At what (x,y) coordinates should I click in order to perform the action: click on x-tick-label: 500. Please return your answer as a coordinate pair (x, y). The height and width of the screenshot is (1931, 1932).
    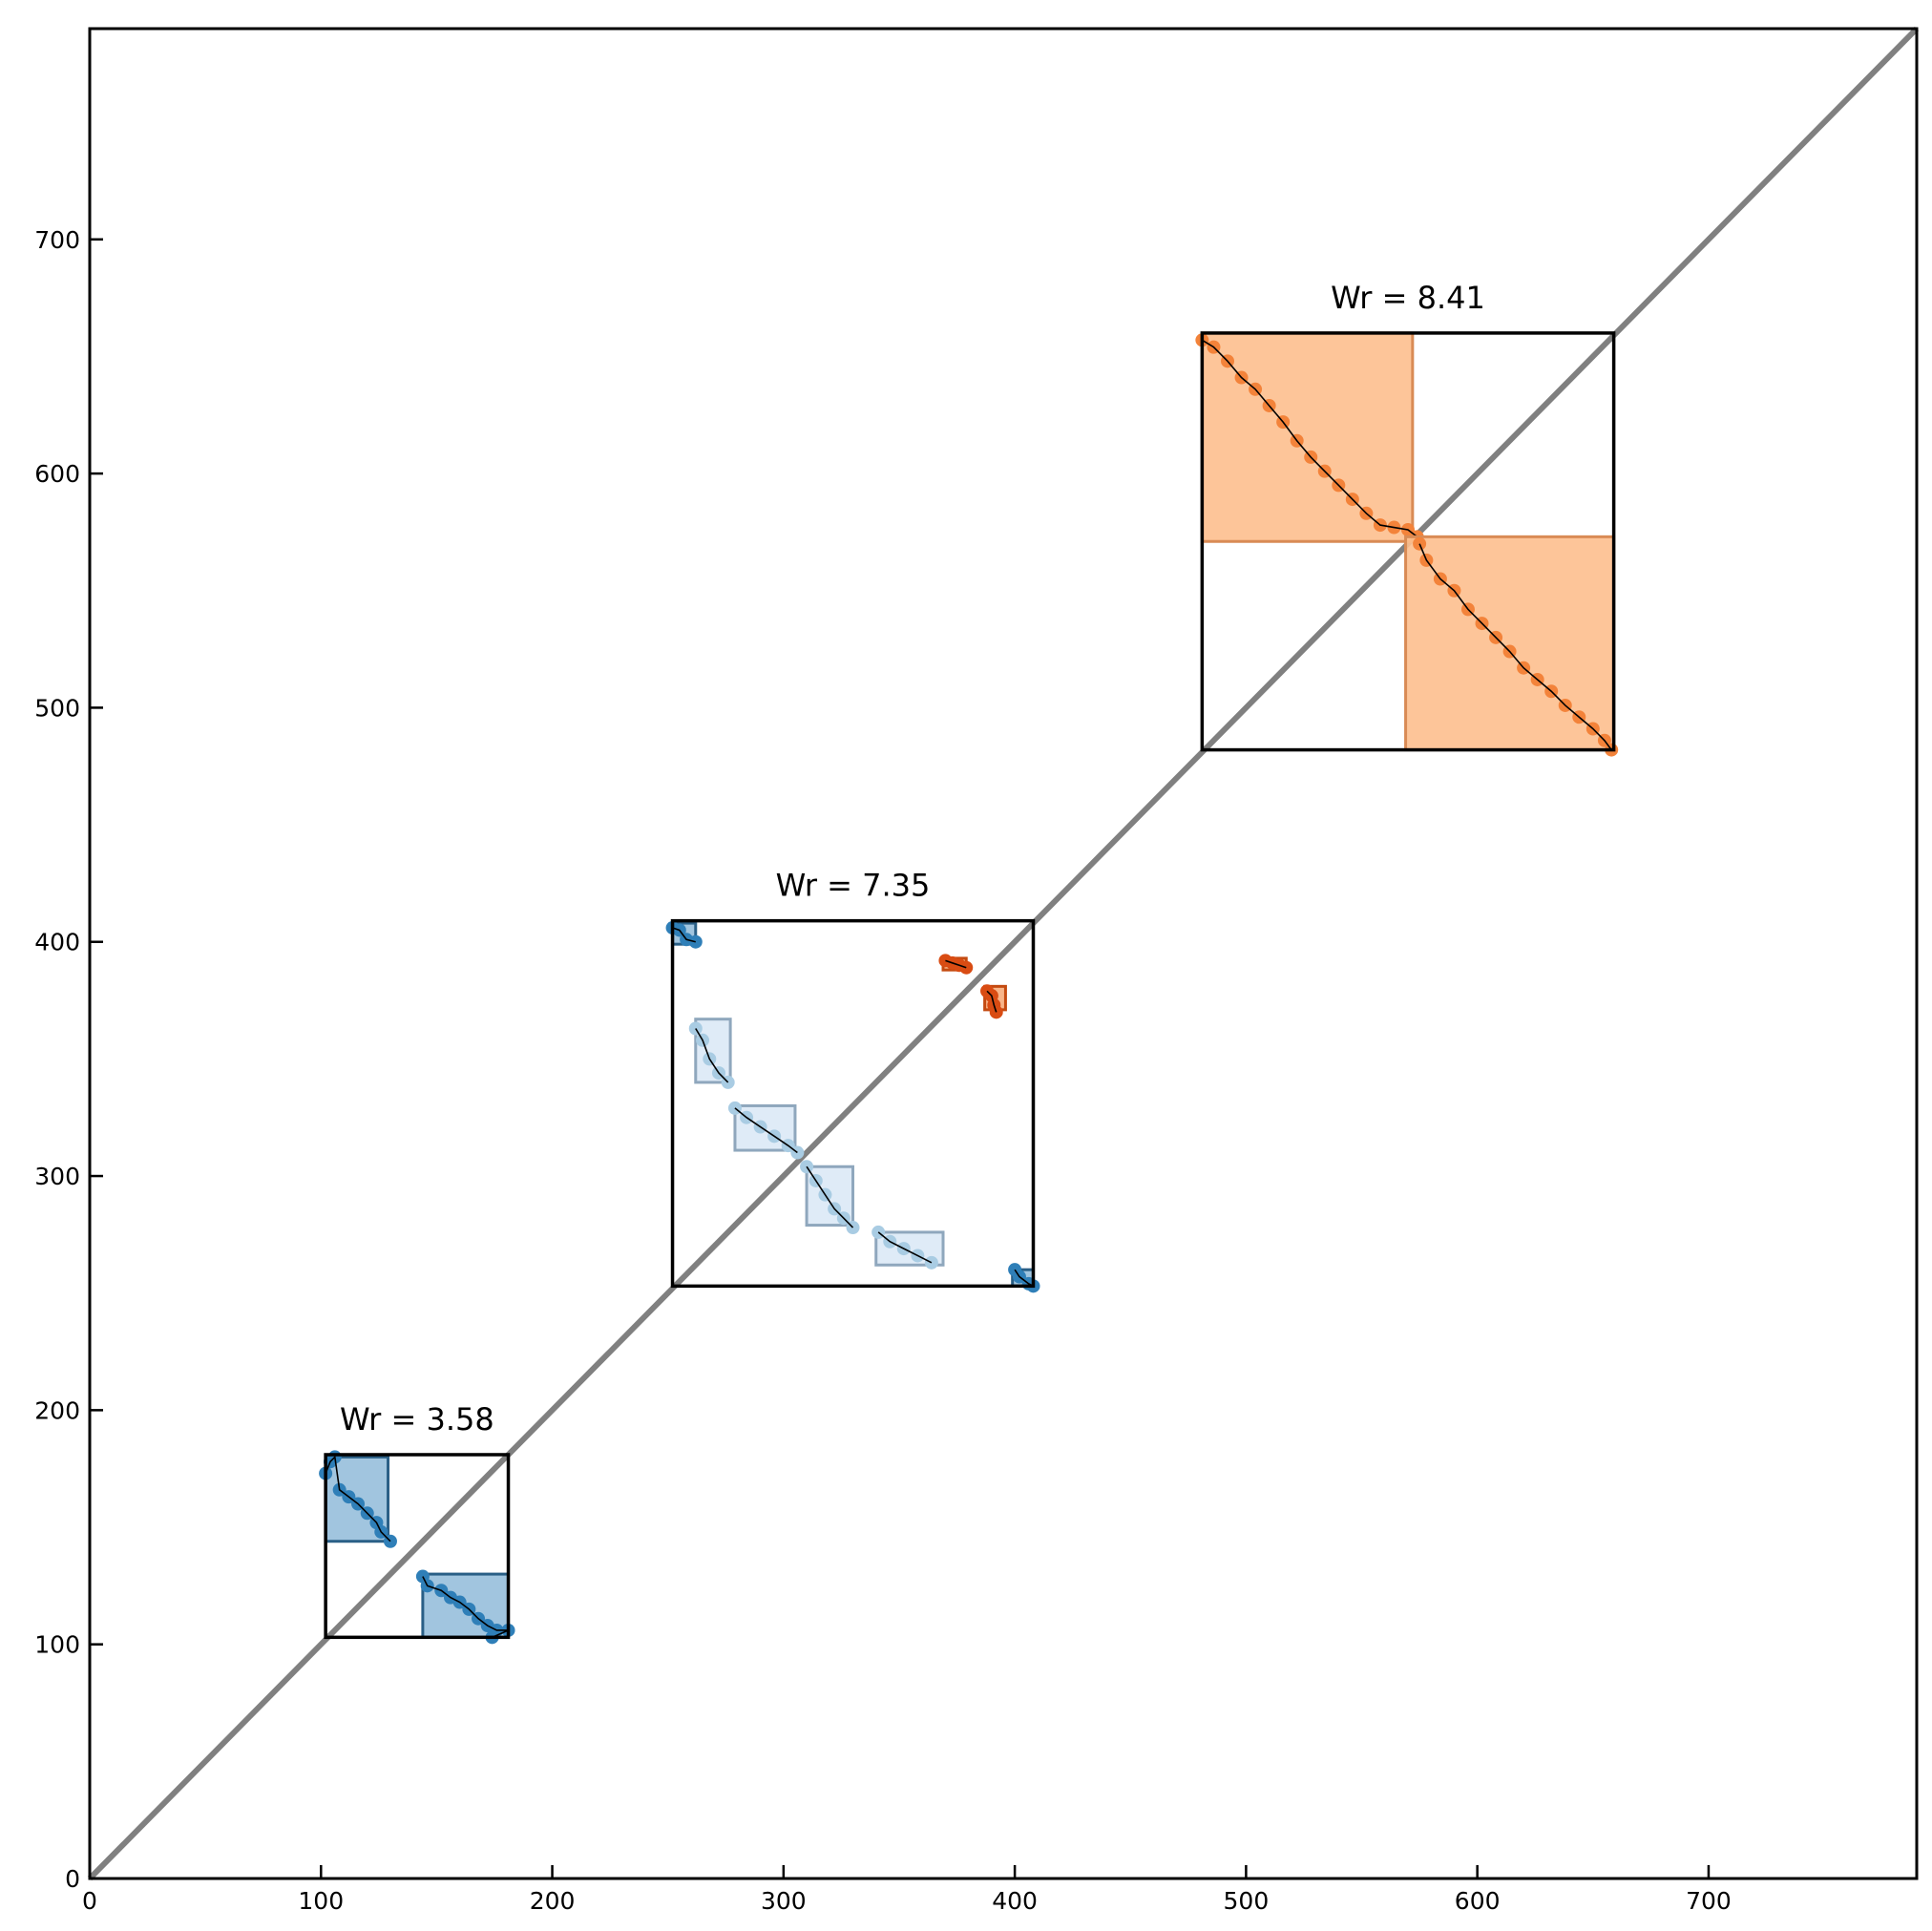
    Looking at the image, I should click on (1247, 1901).